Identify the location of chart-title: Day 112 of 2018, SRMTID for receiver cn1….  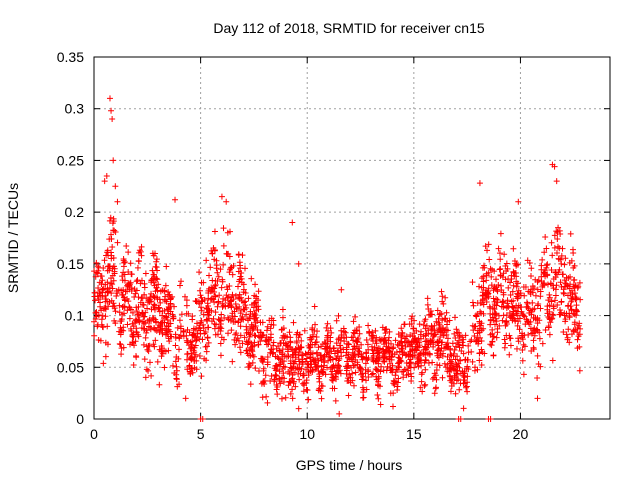
(349, 28).